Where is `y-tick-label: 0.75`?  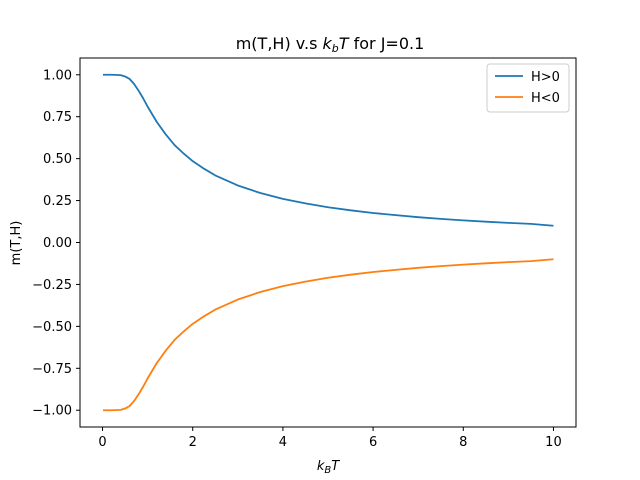
y-tick-label: 0.75 is located at coordinates (57, 117).